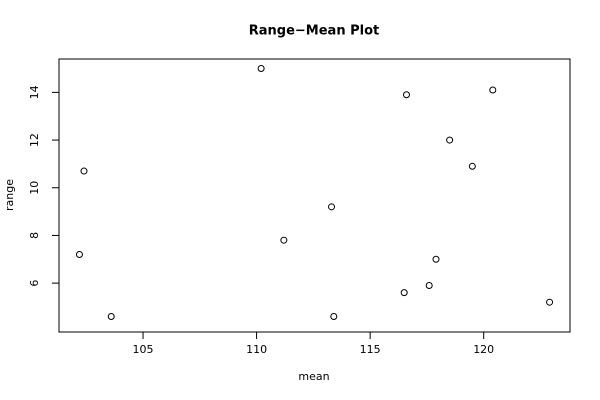 The width and height of the screenshot is (600, 400). What do you see at coordinates (34, 235) in the screenshot?
I see `y-tick-label: 8` at bounding box center [34, 235].